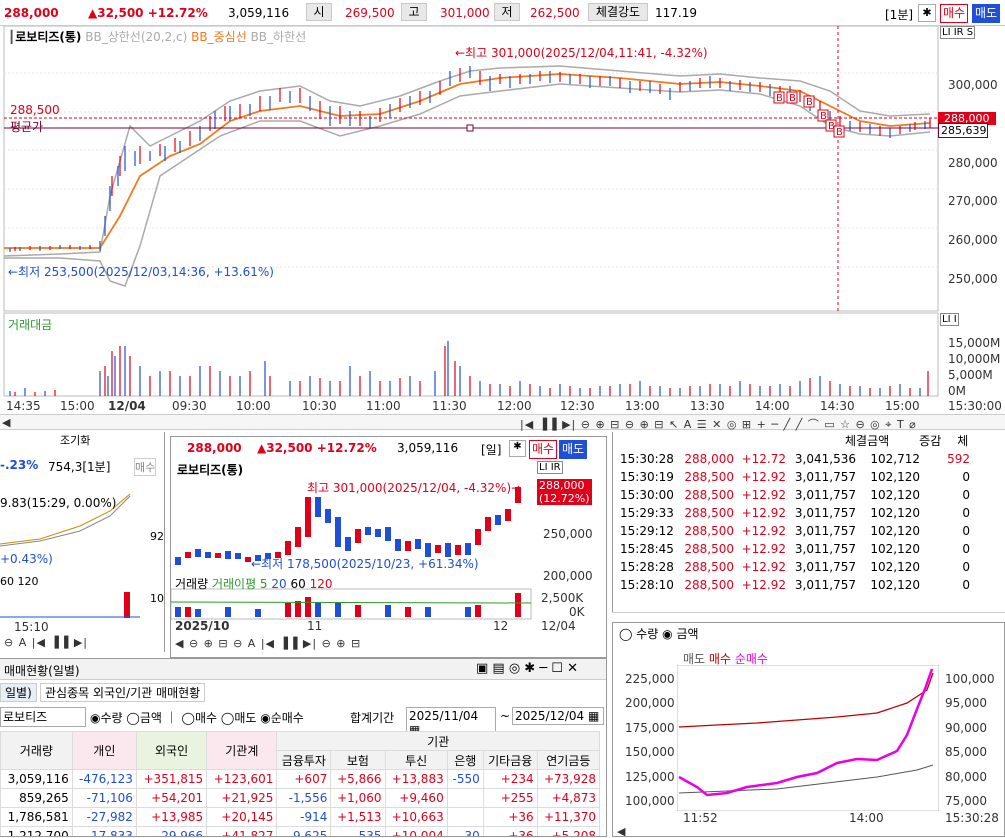  I want to click on investor-cell: 1,786,581, so click(36, 817).